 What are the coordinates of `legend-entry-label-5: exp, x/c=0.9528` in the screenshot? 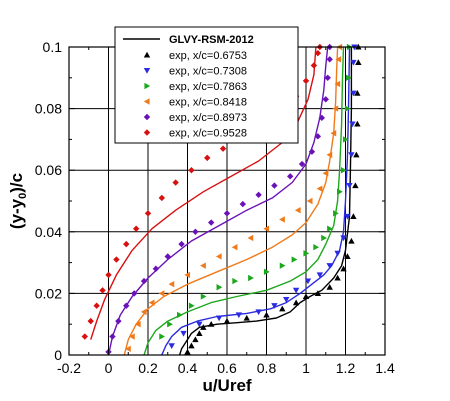 It's located at (208, 134).